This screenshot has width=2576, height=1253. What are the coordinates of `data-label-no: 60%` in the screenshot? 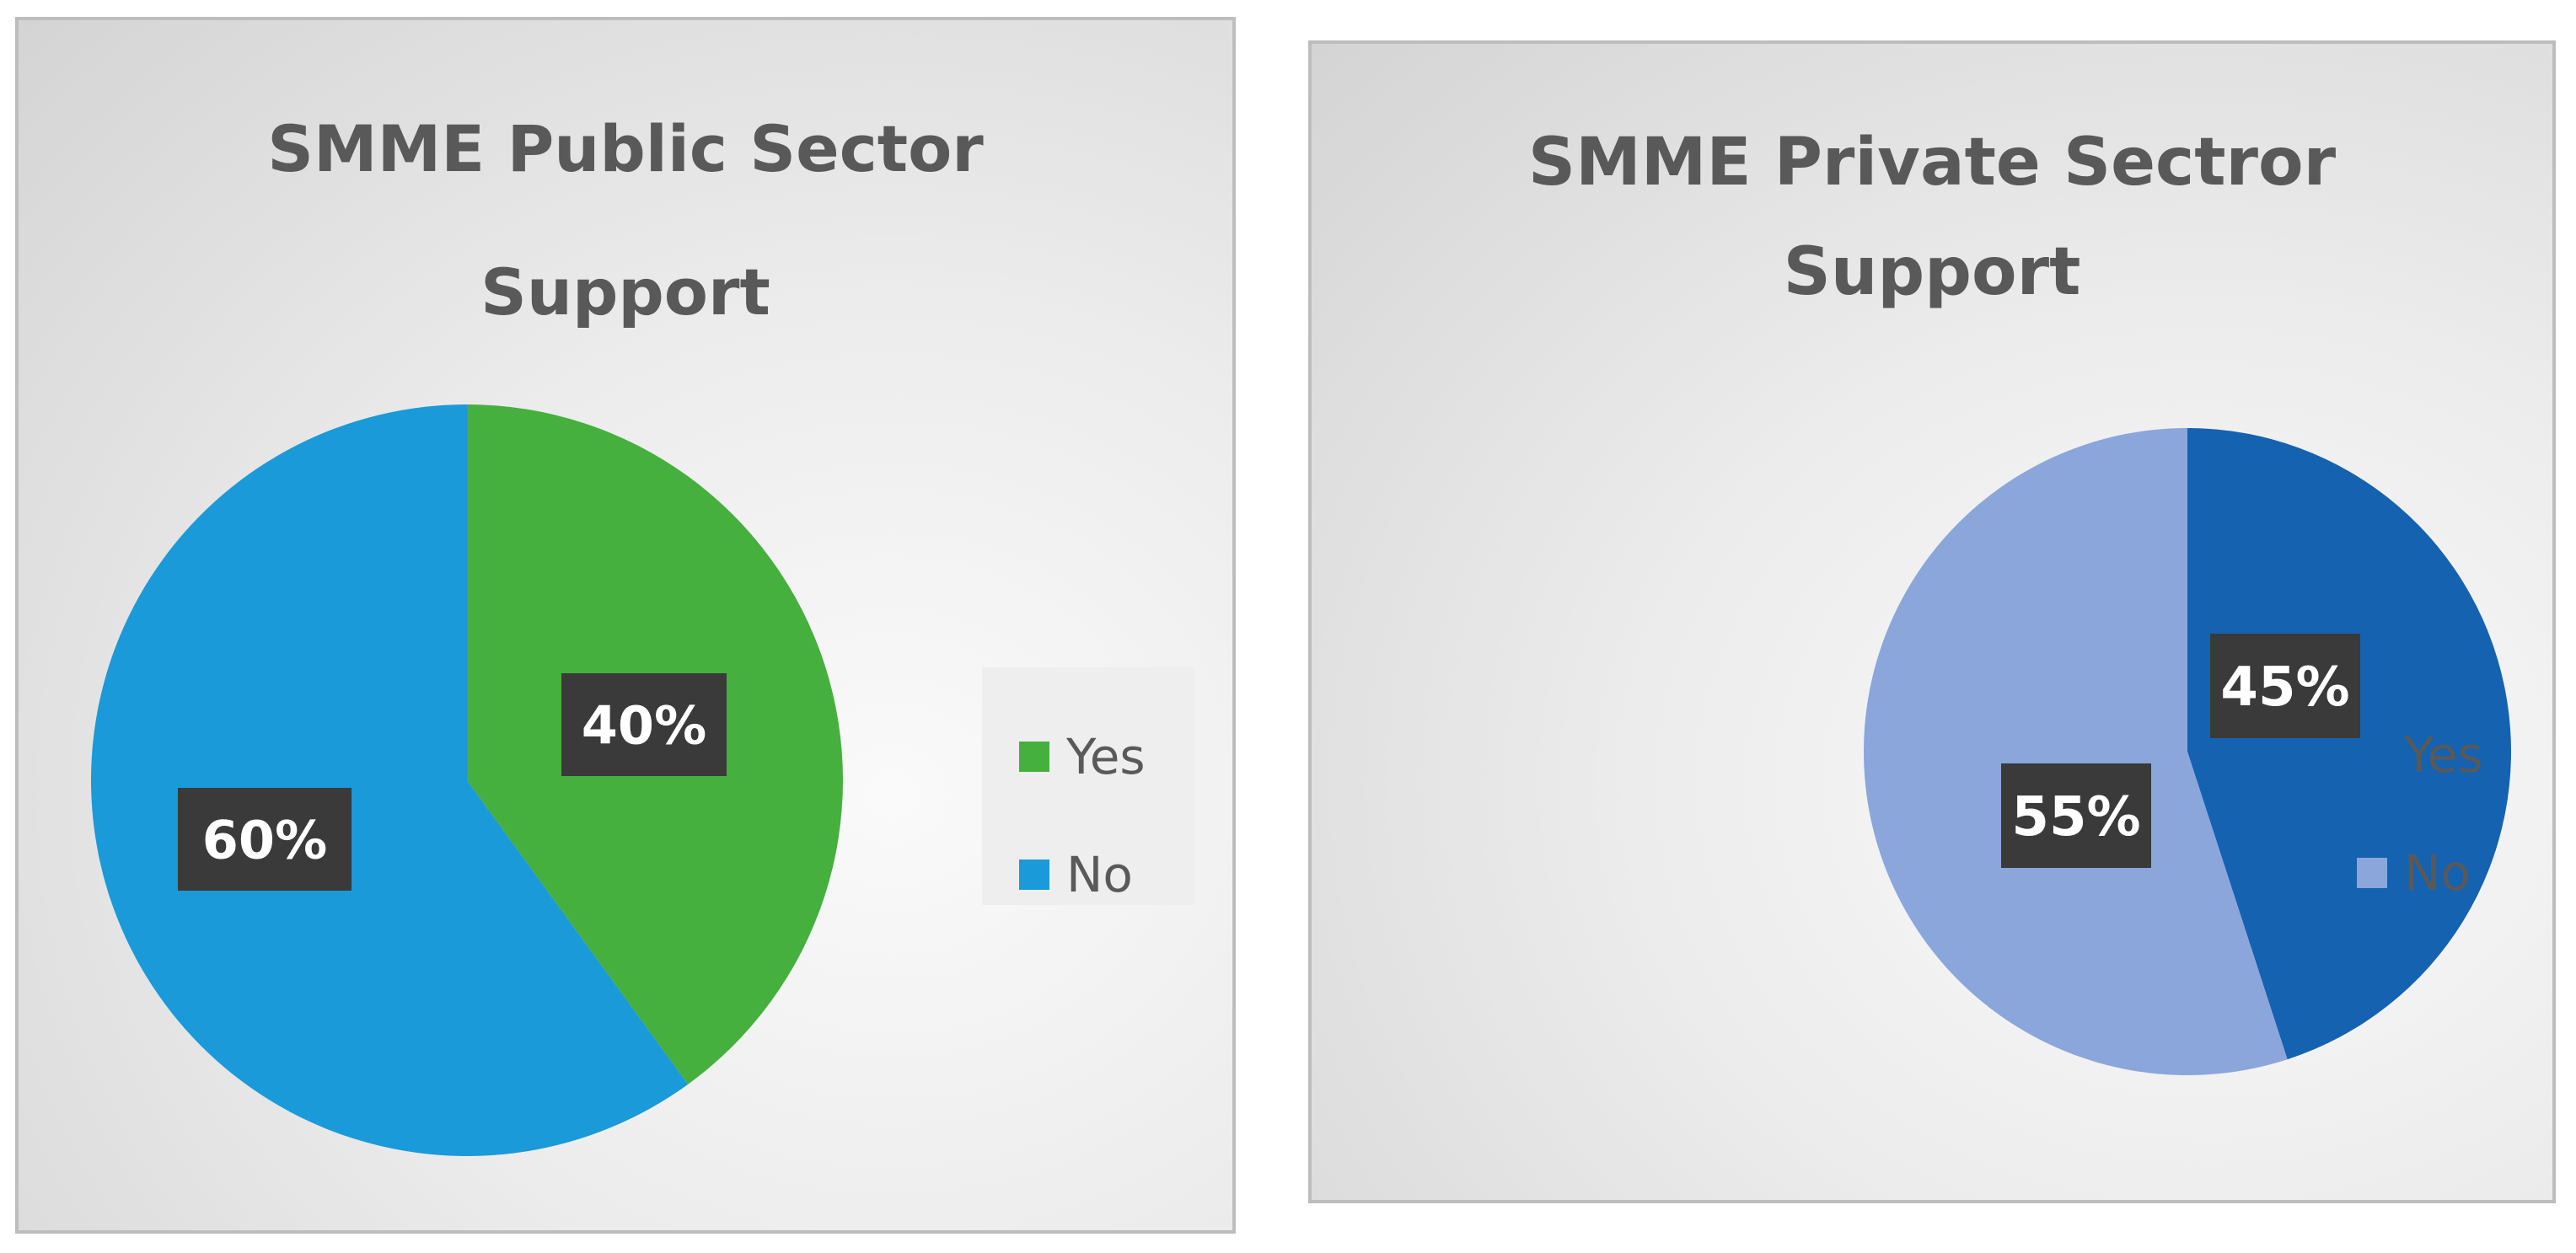 It's located at (265, 839).